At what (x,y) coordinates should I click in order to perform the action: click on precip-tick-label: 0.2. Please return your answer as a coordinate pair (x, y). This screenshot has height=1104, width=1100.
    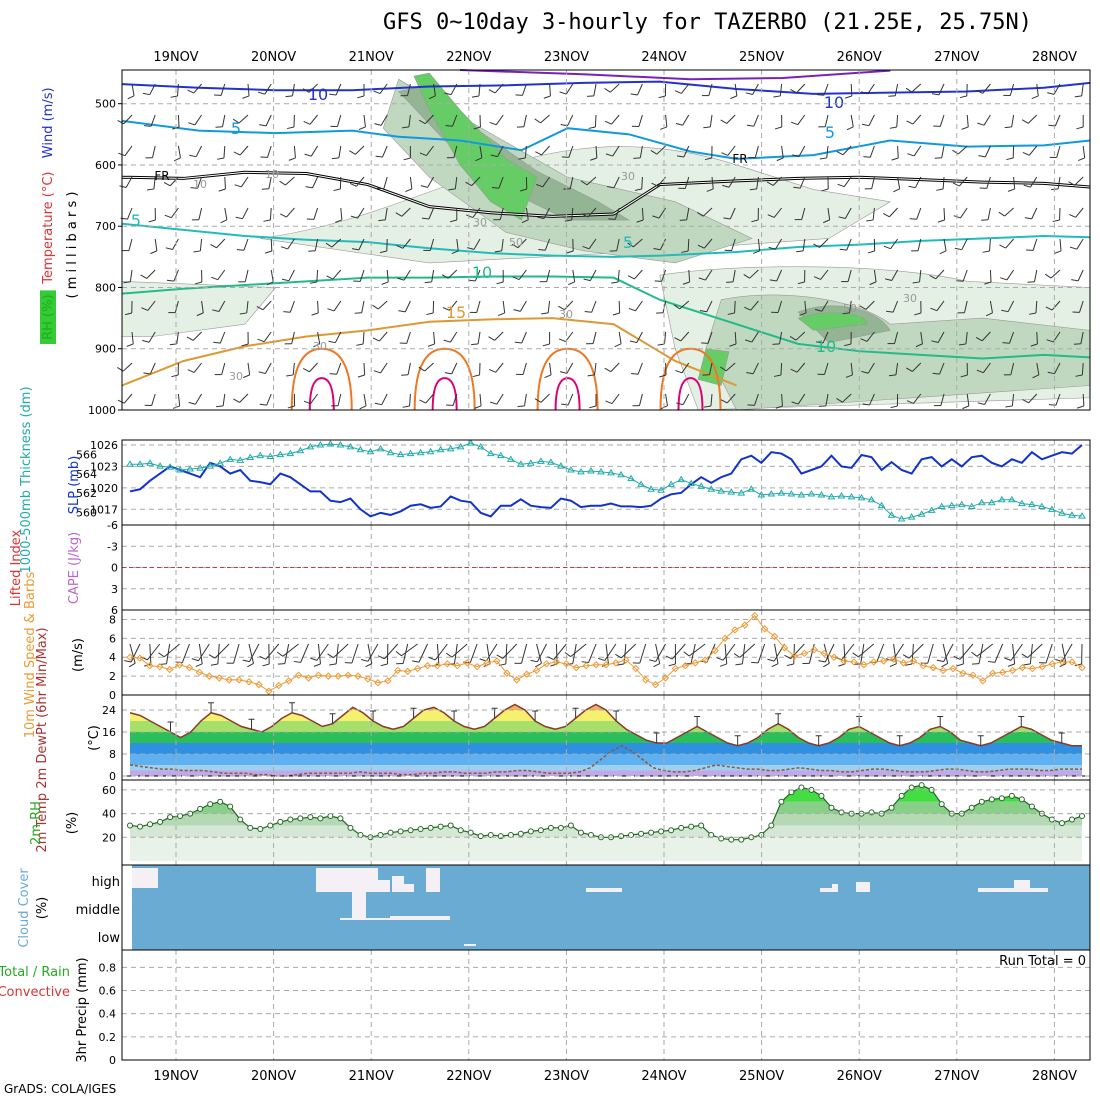
    Looking at the image, I should click on (108, 1037).